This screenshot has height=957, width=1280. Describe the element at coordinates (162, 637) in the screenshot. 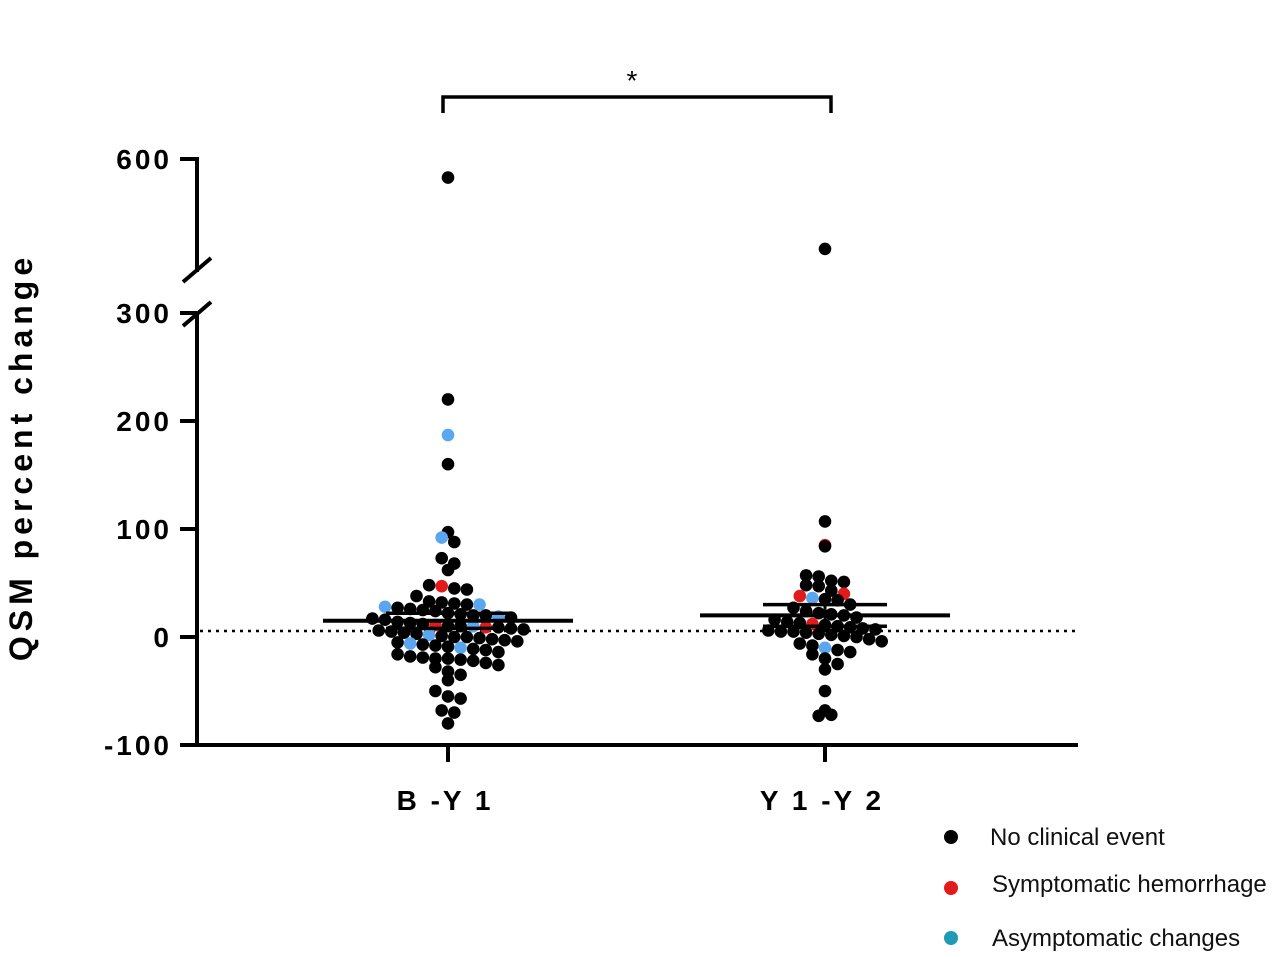

I see `y-tick-label: 0` at that location.